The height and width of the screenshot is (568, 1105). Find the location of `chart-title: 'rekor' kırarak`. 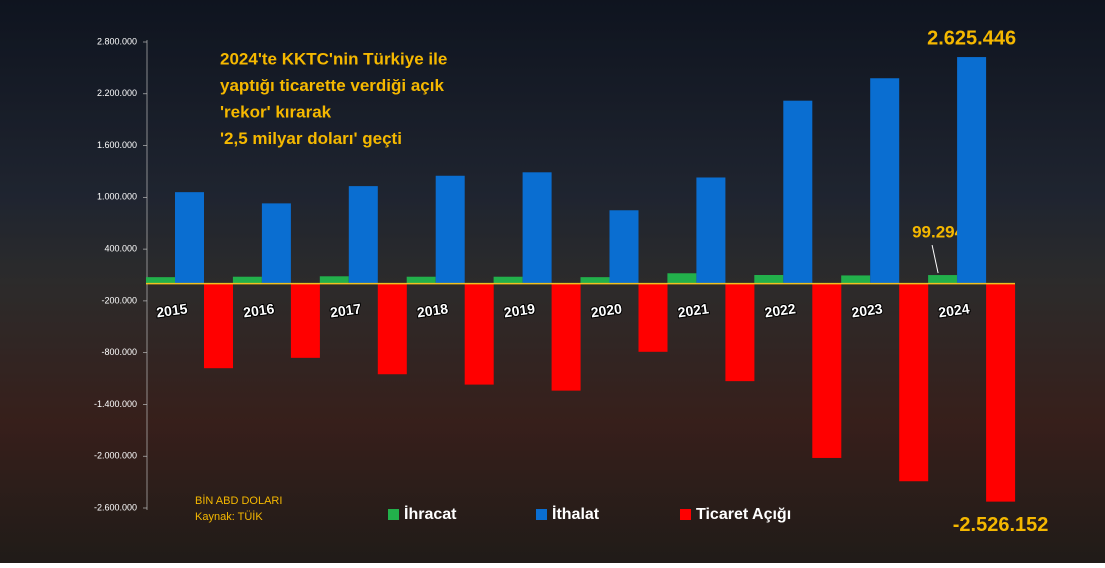

chart-title: 'rekor' kırarak is located at coordinates (276, 111).